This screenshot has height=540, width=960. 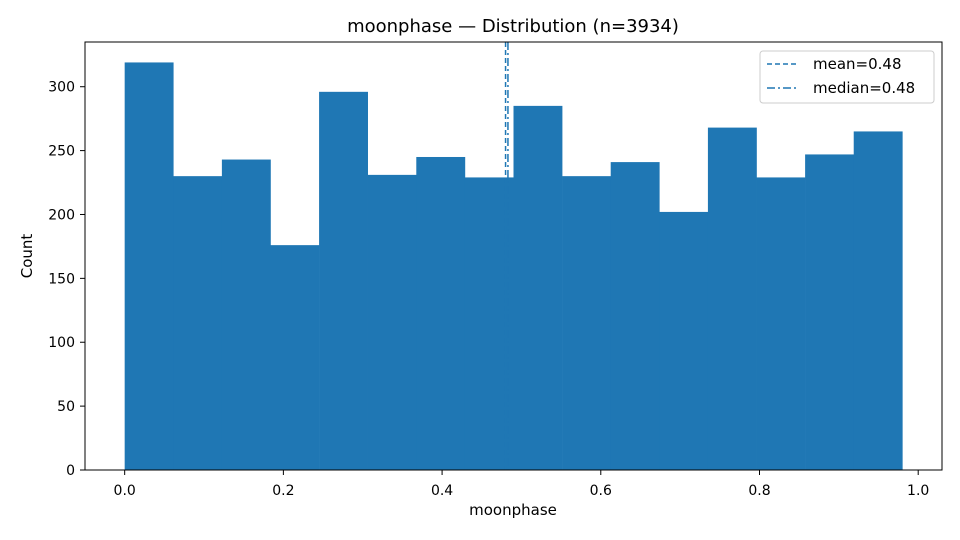 What do you see at coordinates (601, 491) in the screenshot?
I see `x-tick-label: 0.6` at bounding box center [601, 491].